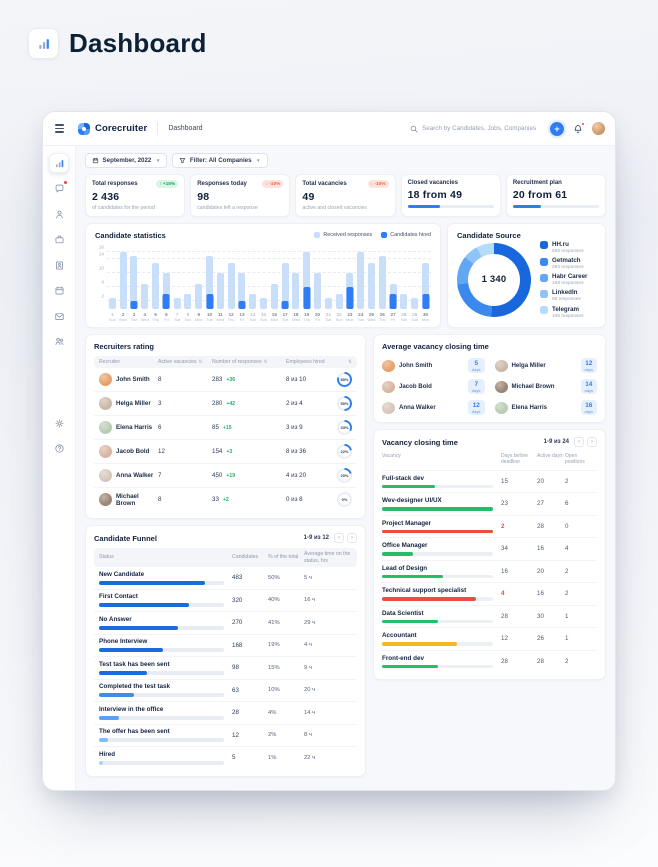 This screenshot has height=867, width=658. Describe the element at coordinates (59, 265) in the screenshot. I see `sidebar-item-companies` at that location.